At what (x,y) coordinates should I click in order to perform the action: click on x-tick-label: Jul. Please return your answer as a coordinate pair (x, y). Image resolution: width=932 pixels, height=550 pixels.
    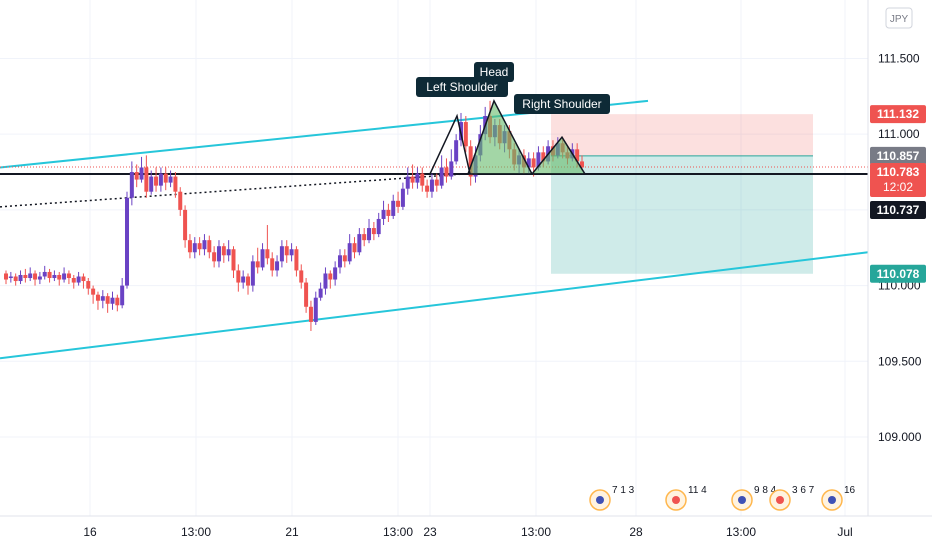
    Looking at the image, I should click on (844, 532).